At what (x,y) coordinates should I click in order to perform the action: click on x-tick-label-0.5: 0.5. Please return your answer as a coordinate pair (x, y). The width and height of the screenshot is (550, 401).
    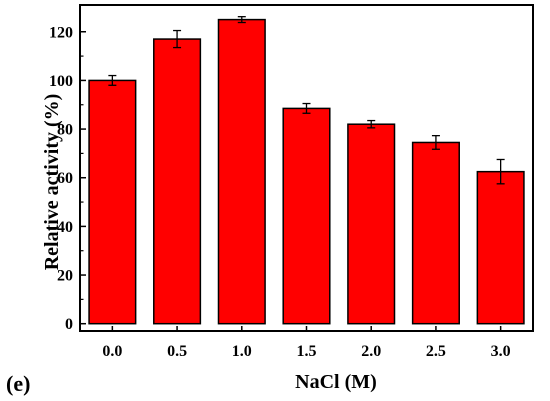
    Looking at the image, I should click on (177, 351).